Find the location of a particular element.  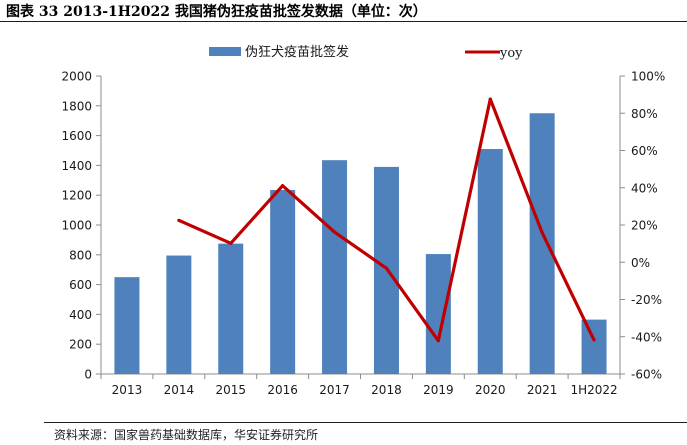

left-axis-tick-label: 1600 is located at coordinates (76, 136).